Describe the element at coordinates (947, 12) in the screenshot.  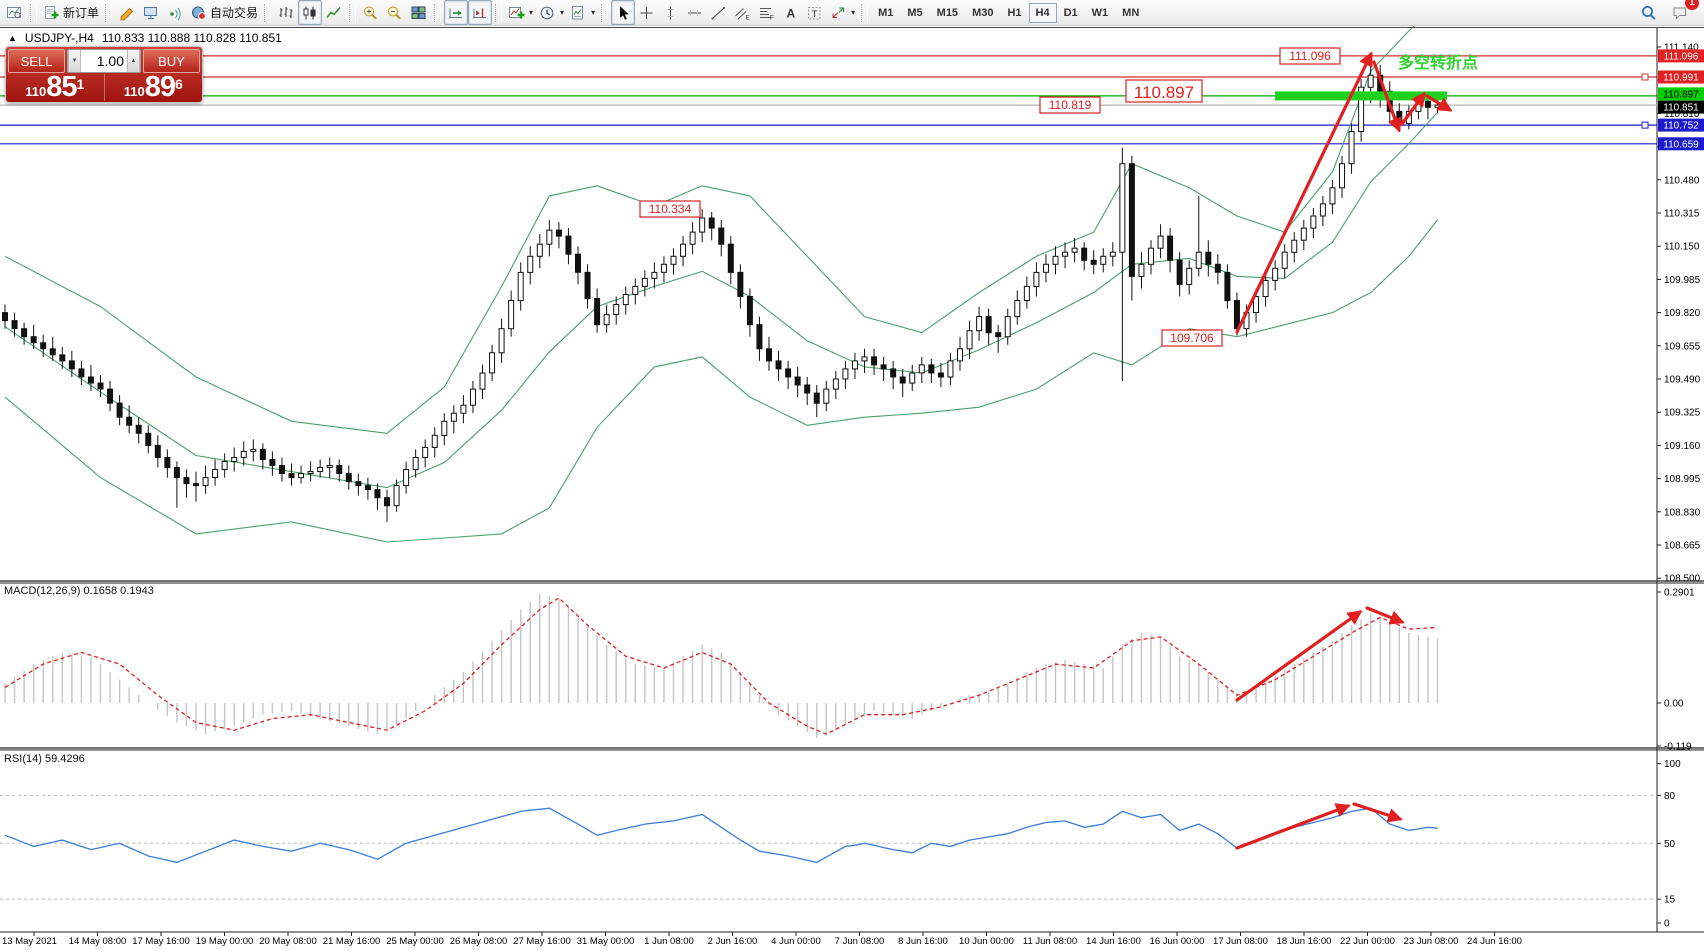
I see `timeframe-m15-button: M15` at that location.